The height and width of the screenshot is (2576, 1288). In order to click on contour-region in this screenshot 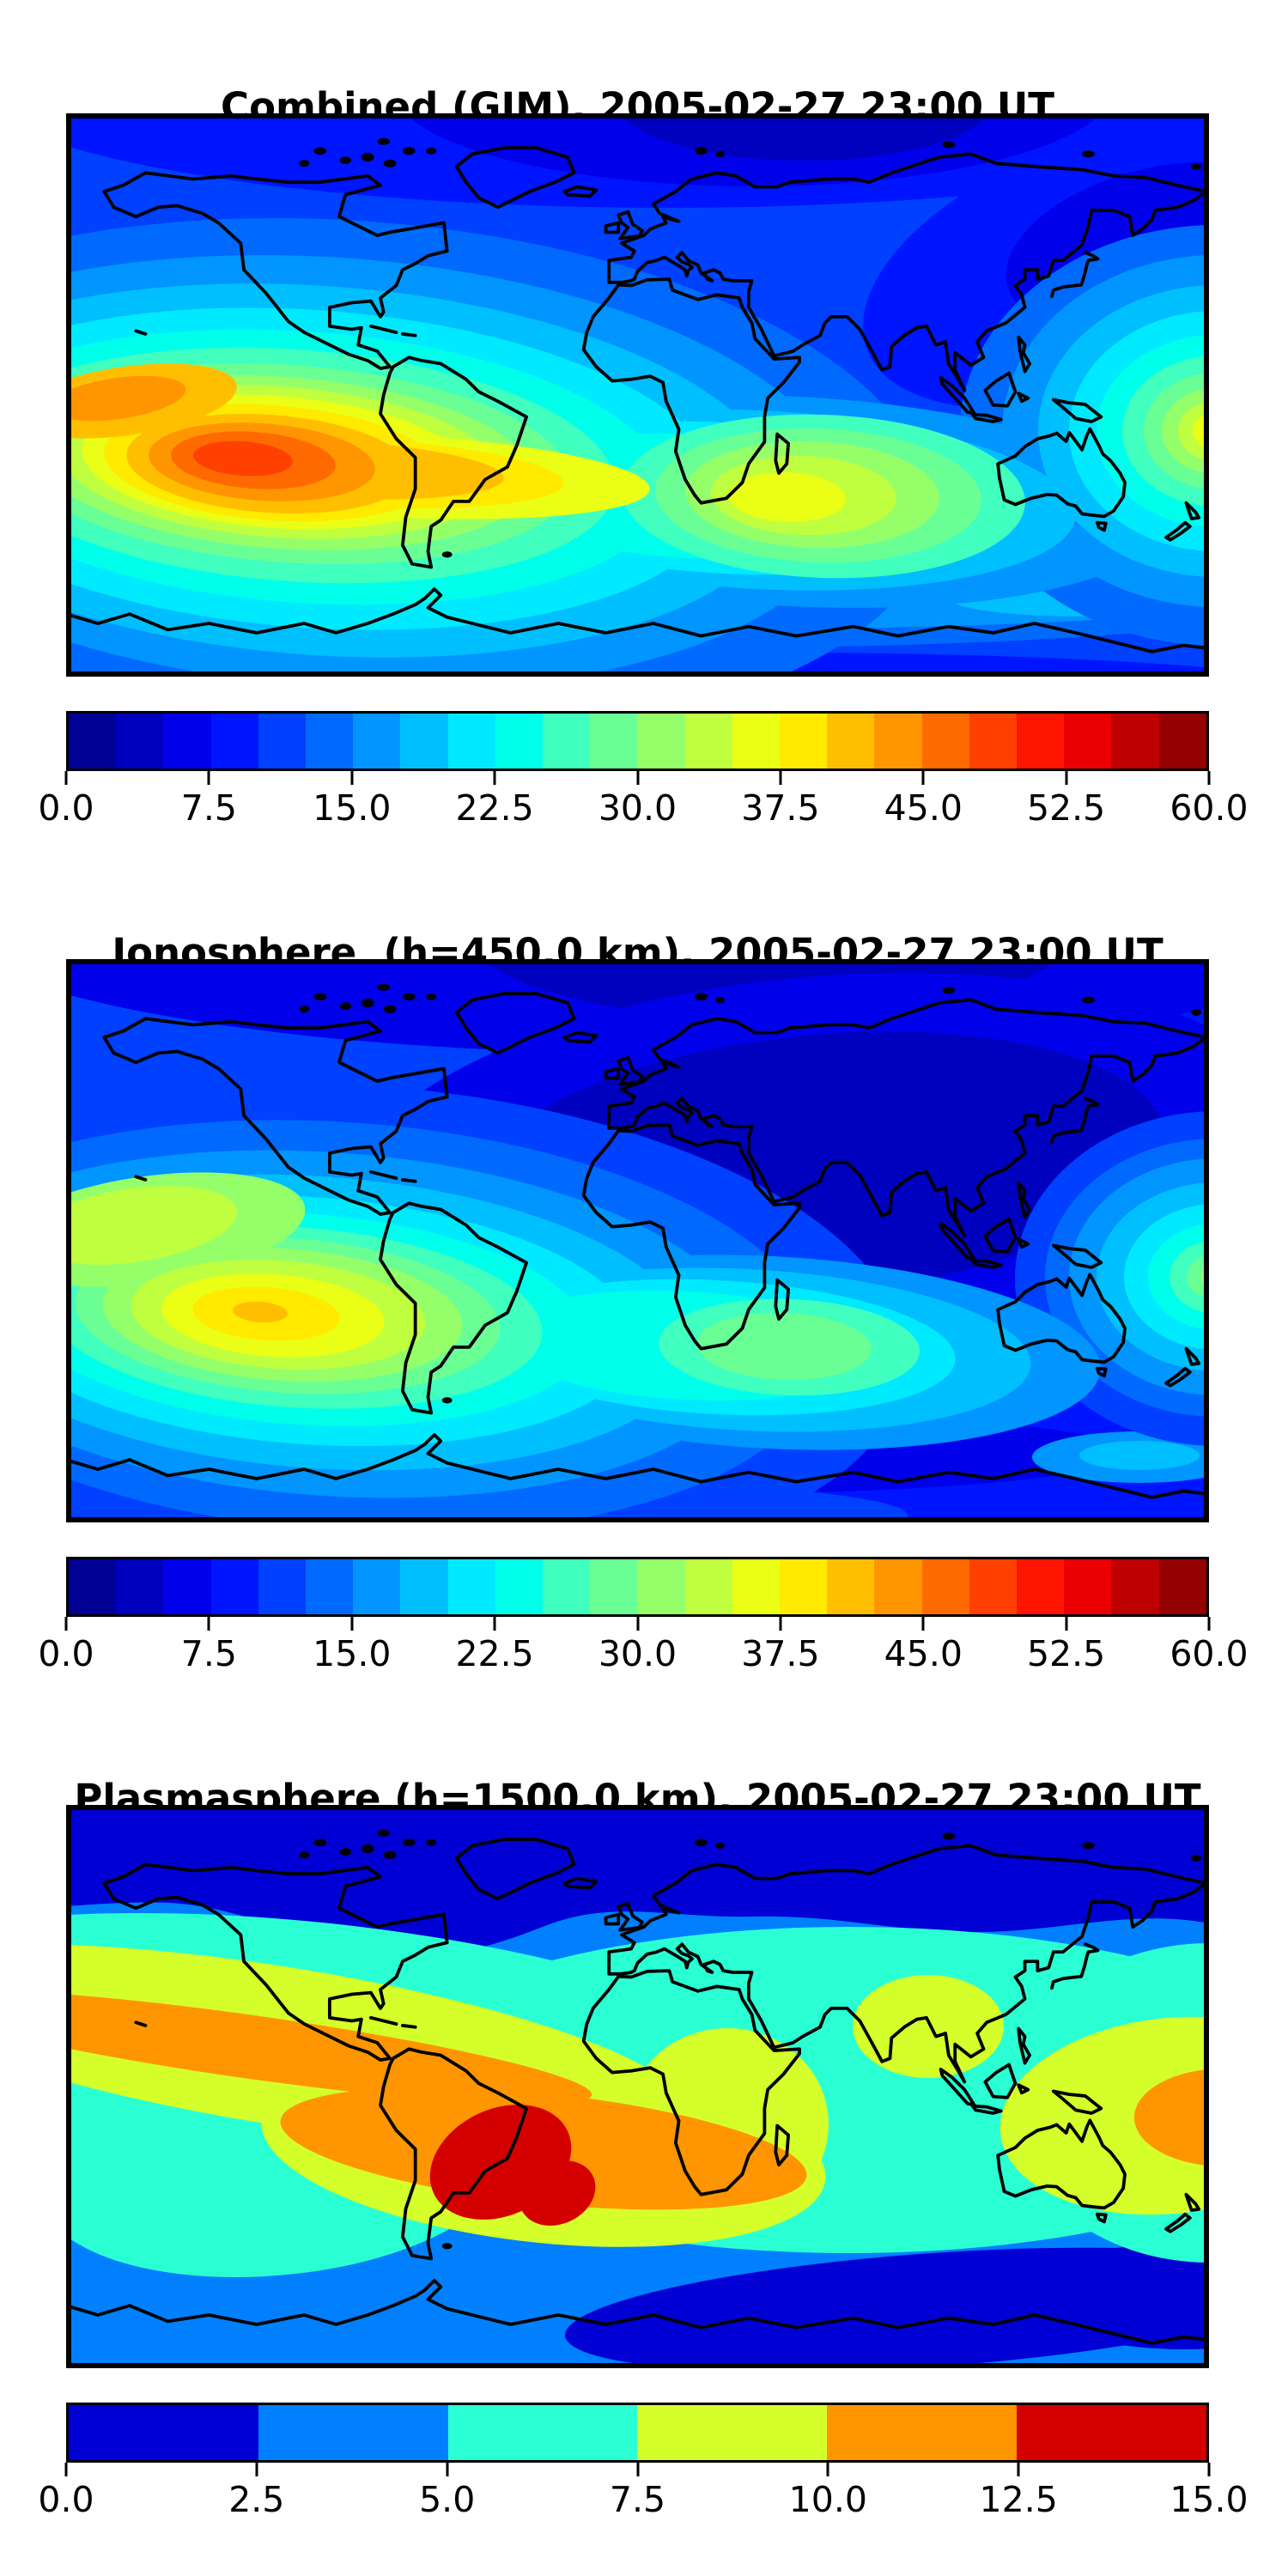, I will do `click(638, 1881)`.